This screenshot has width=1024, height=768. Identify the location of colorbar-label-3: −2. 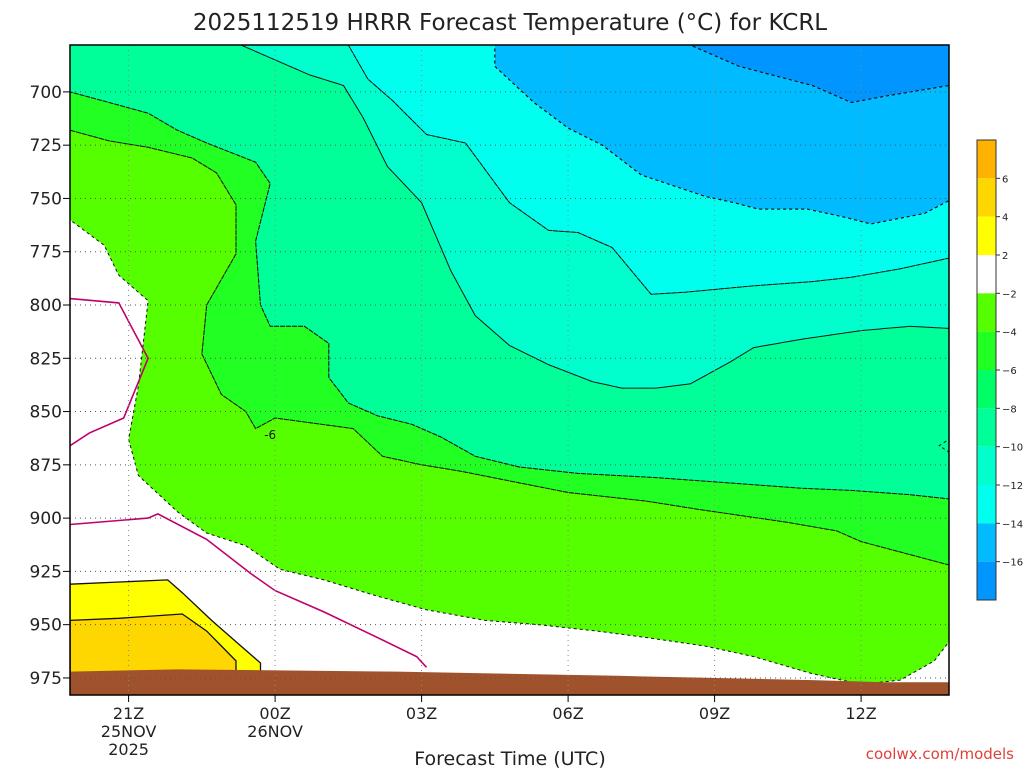
(1009, 294).